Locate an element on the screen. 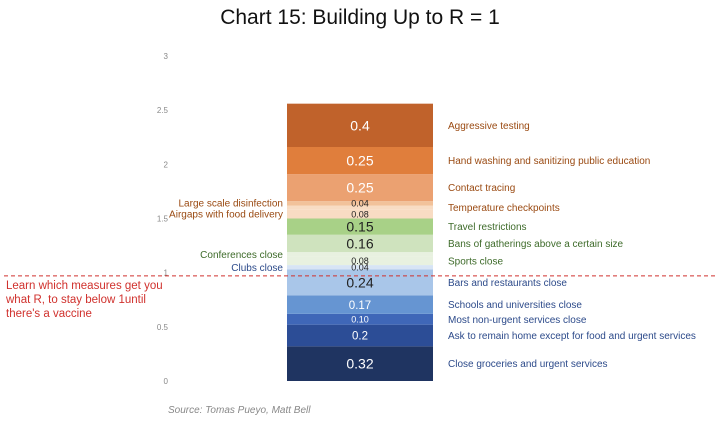  value-label-close-groceries-and-urgent-services: 0.32 is located at coordinates (359, 364).